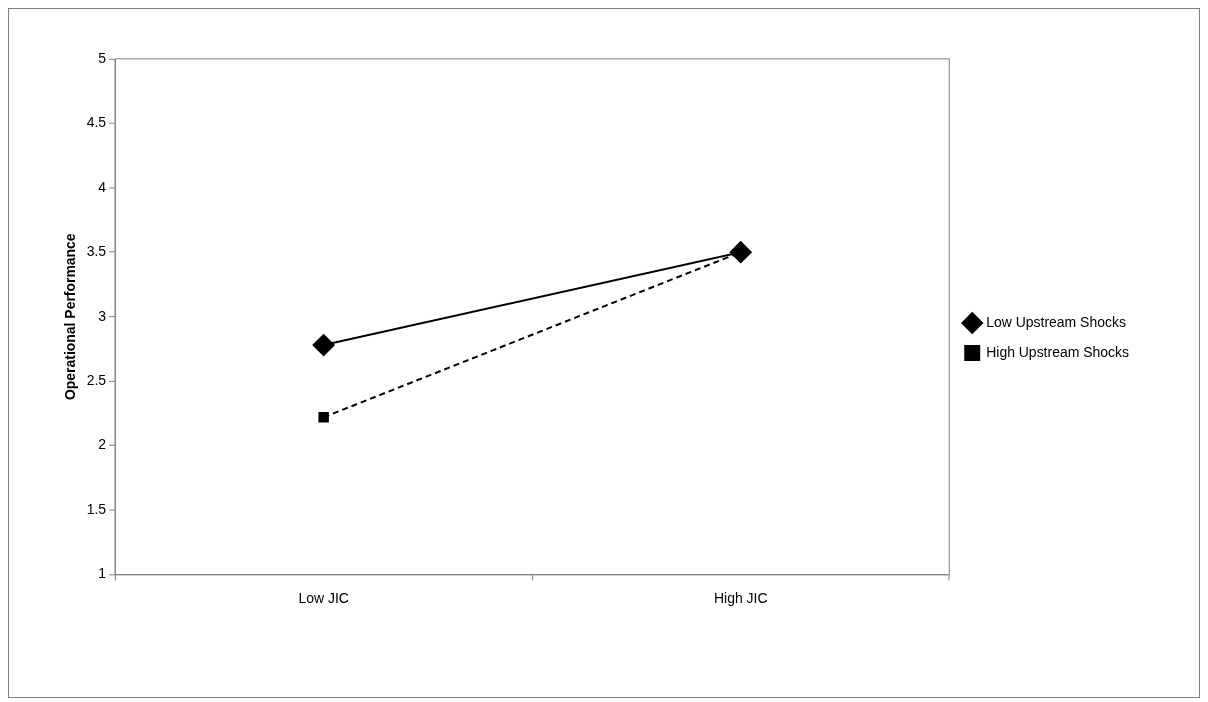 The width and height of the screenshot is (1208, 702). What do you see at coordinates (323, 597) in the screenshot?
I see `x-tick-label: Low JIC` at bounding box center [323, 597].